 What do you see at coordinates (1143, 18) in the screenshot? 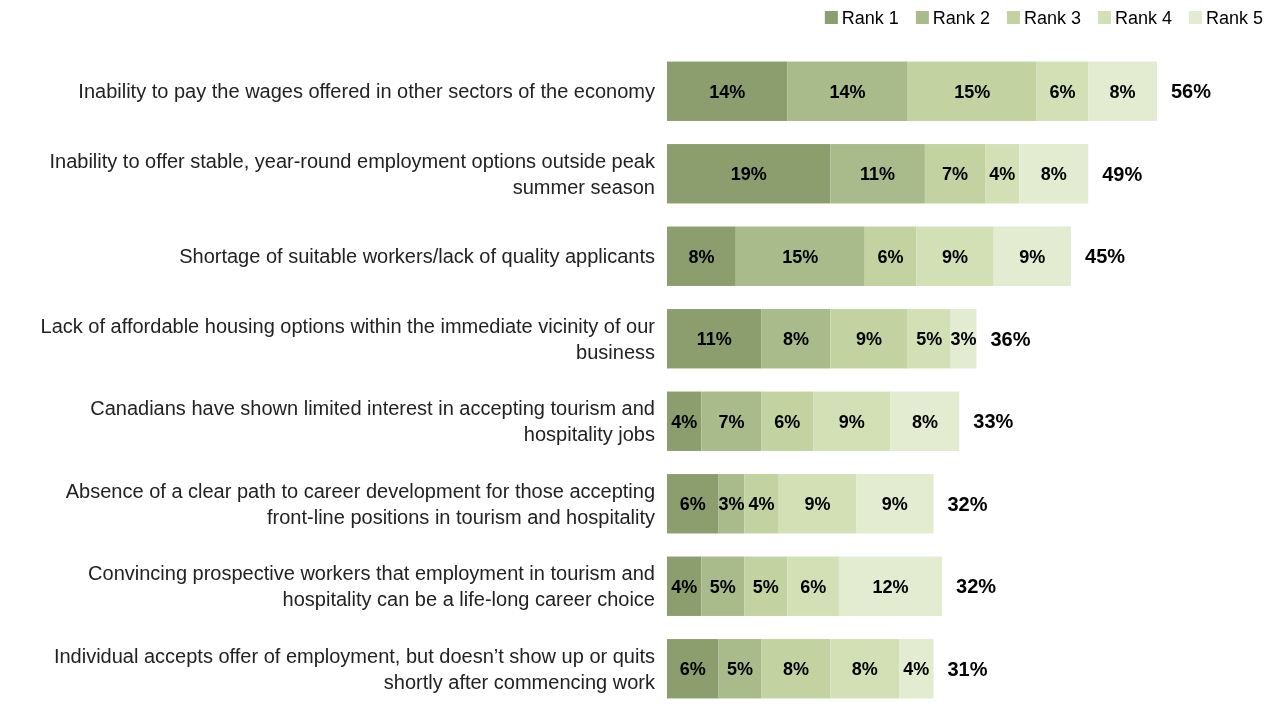
I see `legend-label: Rank 4` at bounding box center [1143, 18].